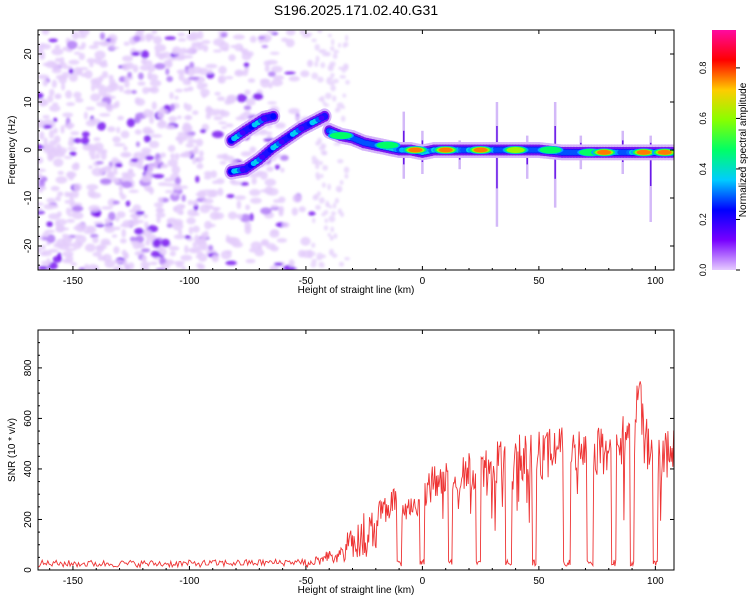  I want to click on y-tick-label: 10, so click(28, 102).